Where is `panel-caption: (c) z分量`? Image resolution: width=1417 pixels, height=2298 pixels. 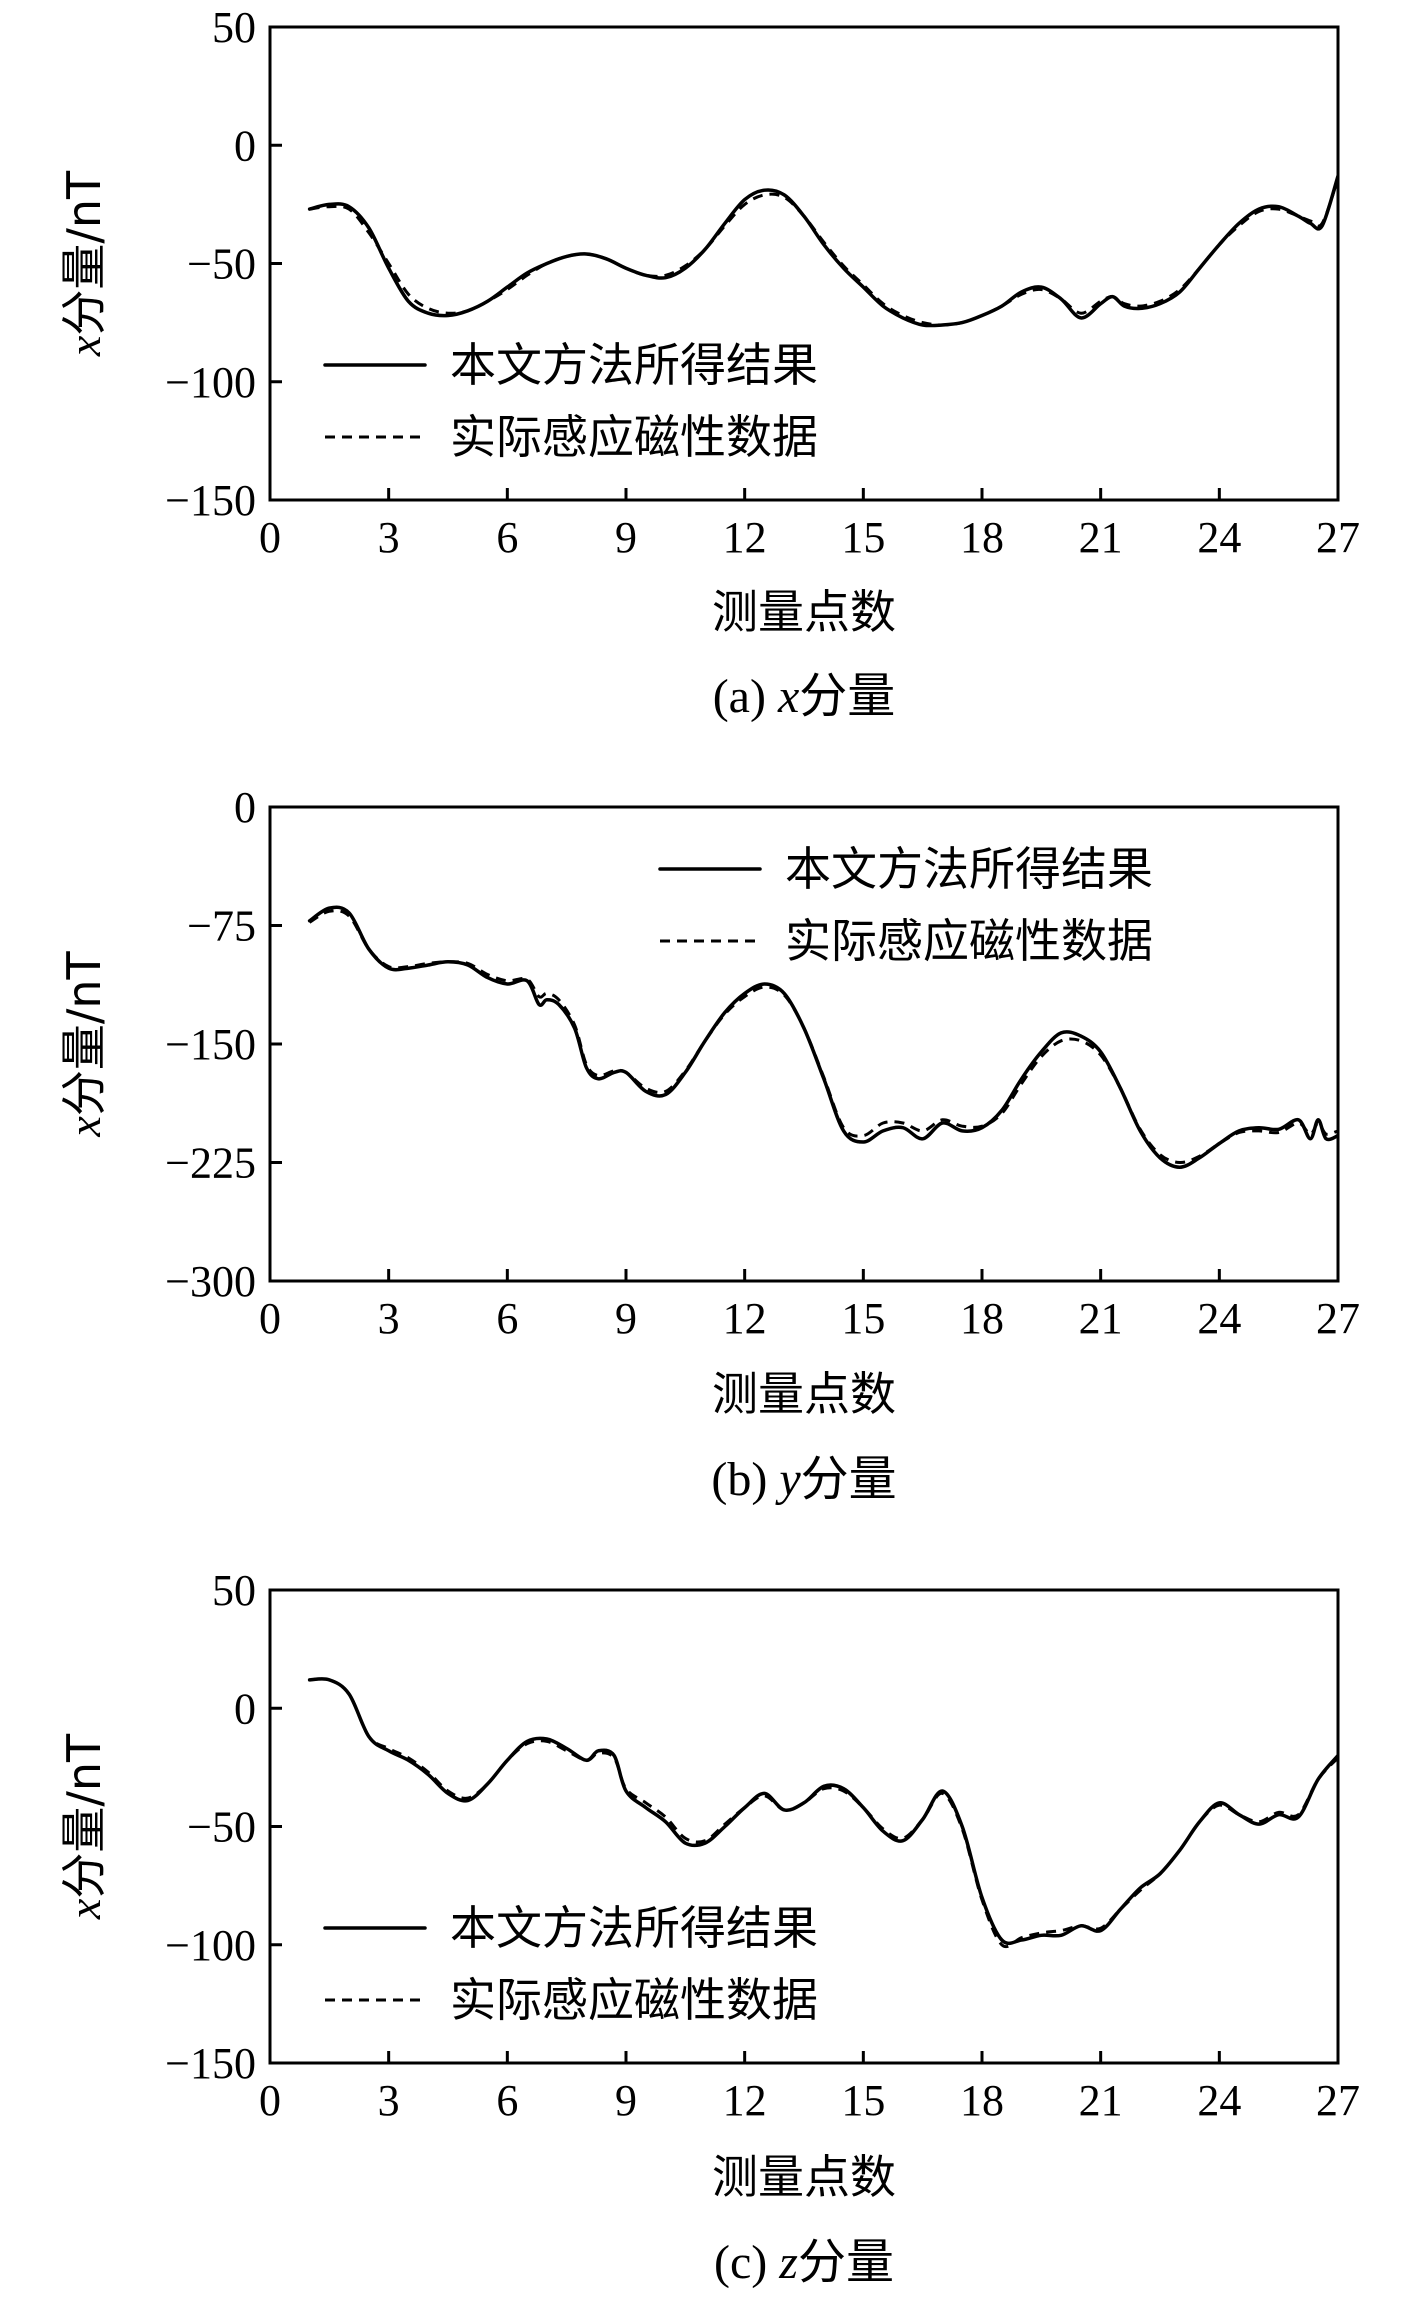 panel-caption: (c) z分量 is located at coordinates (804, 2262).